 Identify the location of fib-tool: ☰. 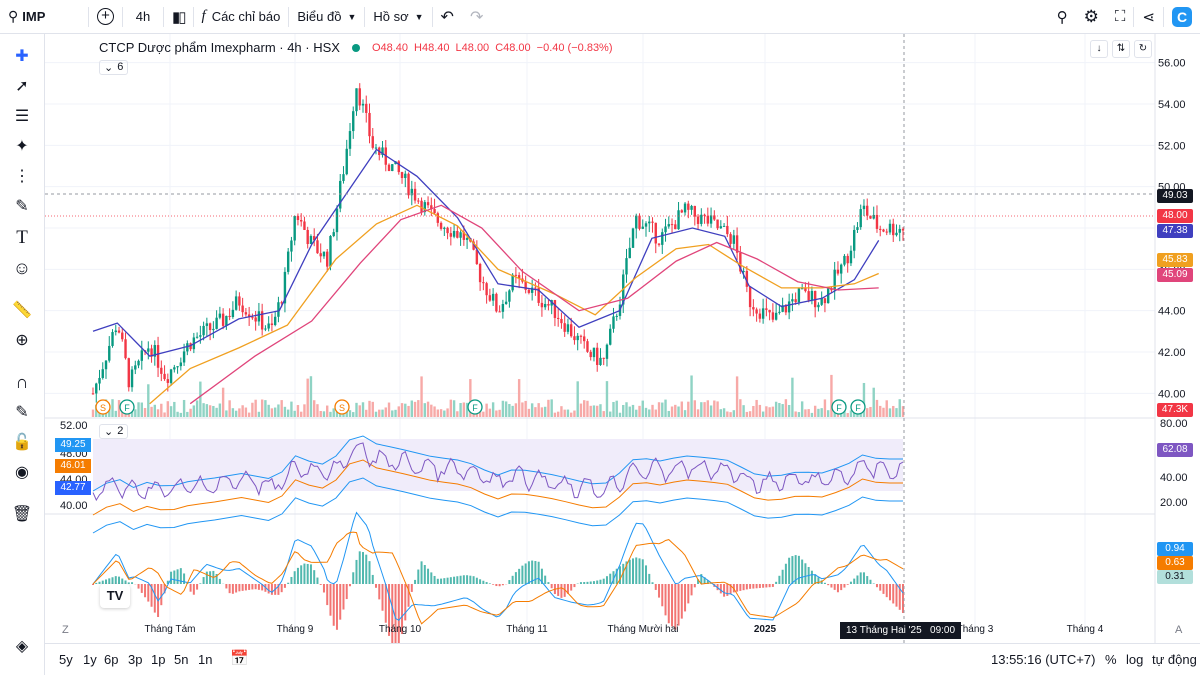
(22, 116).